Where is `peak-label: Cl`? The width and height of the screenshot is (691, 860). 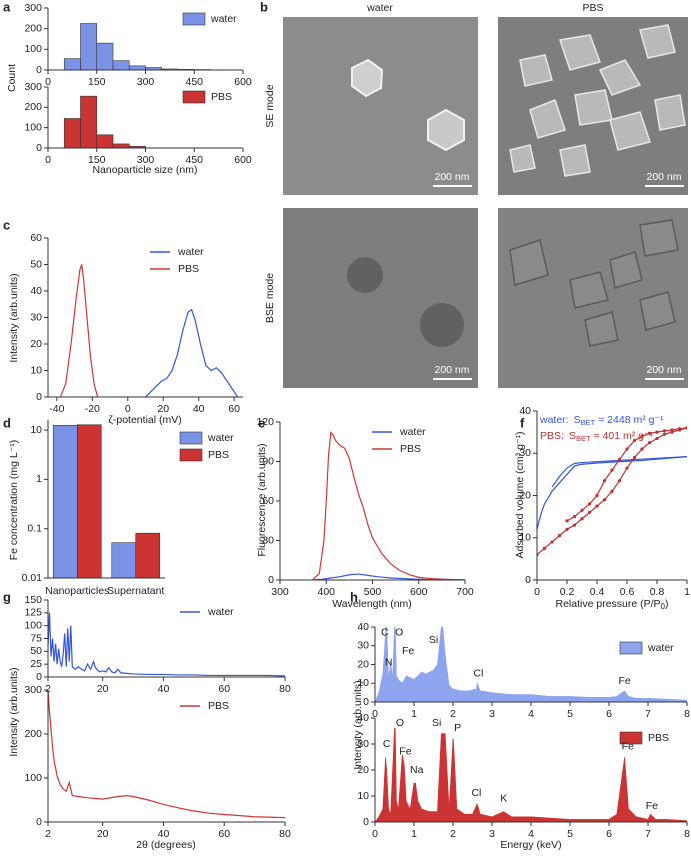
peak-label: Cl is located at coordinates (476, 793).